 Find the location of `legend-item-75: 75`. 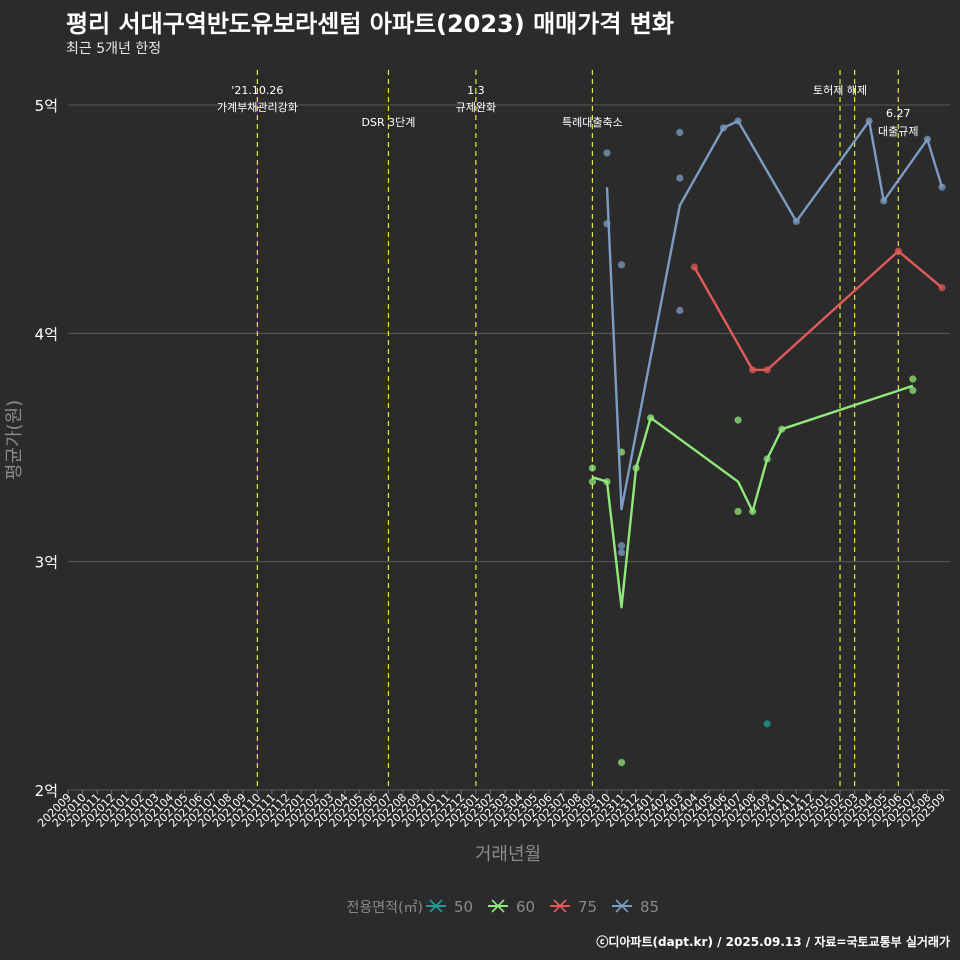

legend-item-75: 75 is located at coordinates (573, 907).